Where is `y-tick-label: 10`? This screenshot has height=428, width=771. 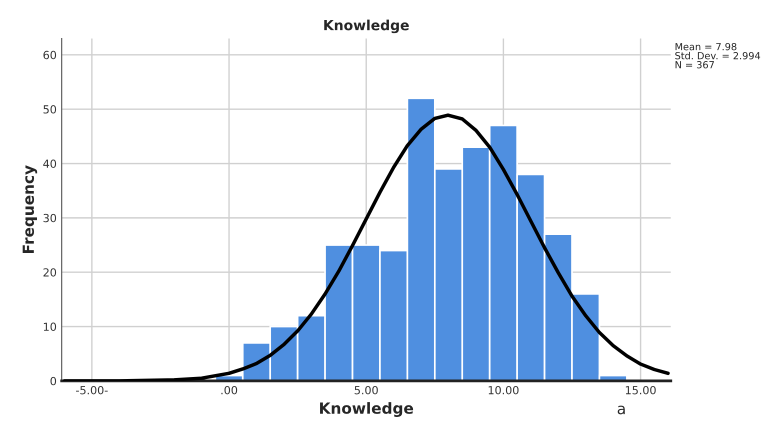
y-tick-label: 10 is located at coordinates (50, 326).